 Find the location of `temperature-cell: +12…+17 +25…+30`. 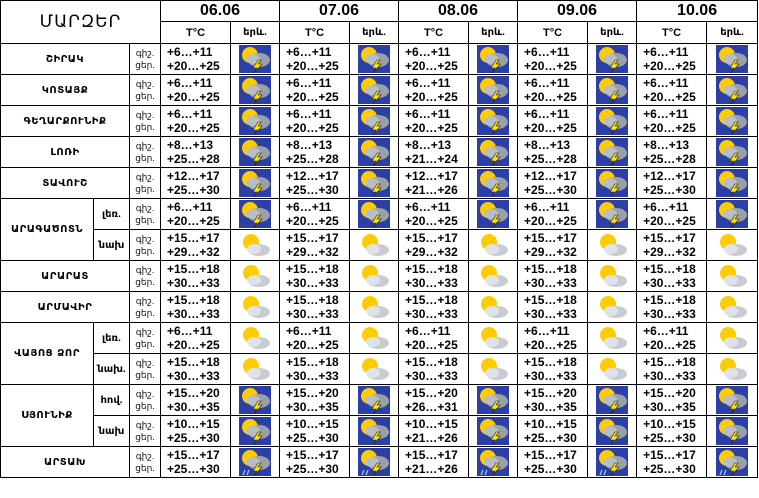

temperature-cell: +12…+17 +25…+30 is located at coordinates (315, 183).